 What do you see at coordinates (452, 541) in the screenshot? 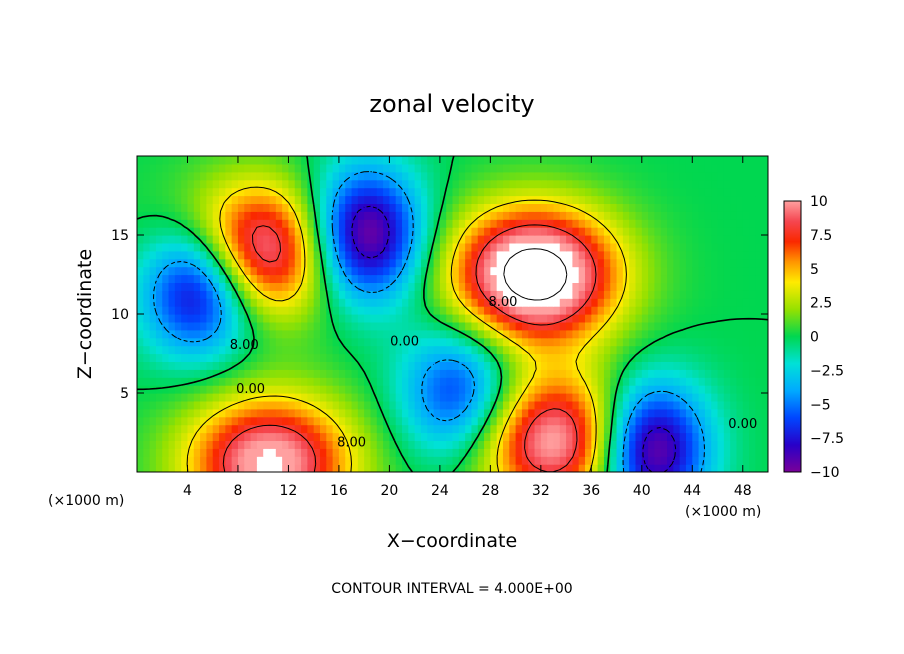
I see `x-axis-label: X−coordinate` at bounding box center [452, 541].